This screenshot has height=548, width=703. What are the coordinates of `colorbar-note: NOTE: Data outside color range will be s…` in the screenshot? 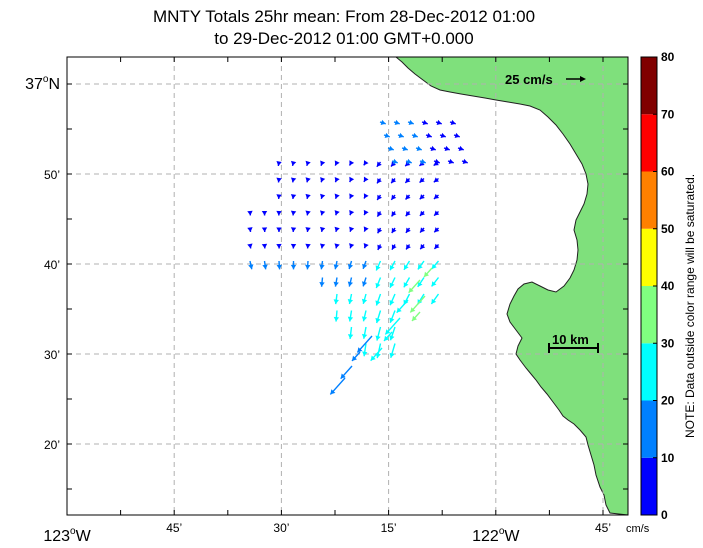 It's located at (690, 306).